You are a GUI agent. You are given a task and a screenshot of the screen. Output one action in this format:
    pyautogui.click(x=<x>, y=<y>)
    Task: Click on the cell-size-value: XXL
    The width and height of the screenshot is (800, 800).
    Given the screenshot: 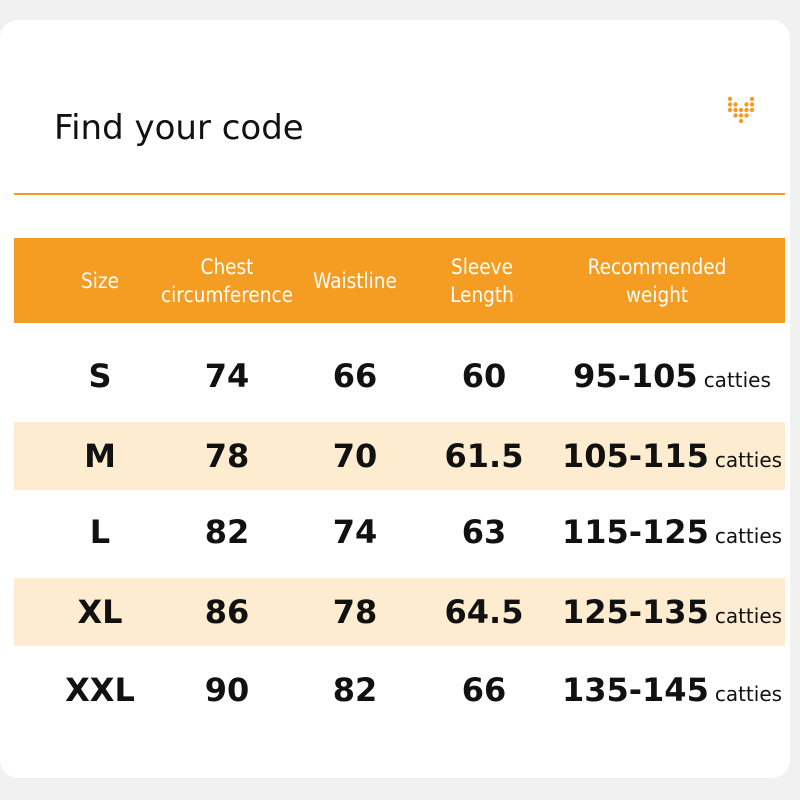 What is the action you would take?
    pyautogui.click(x=100, y=690)
    